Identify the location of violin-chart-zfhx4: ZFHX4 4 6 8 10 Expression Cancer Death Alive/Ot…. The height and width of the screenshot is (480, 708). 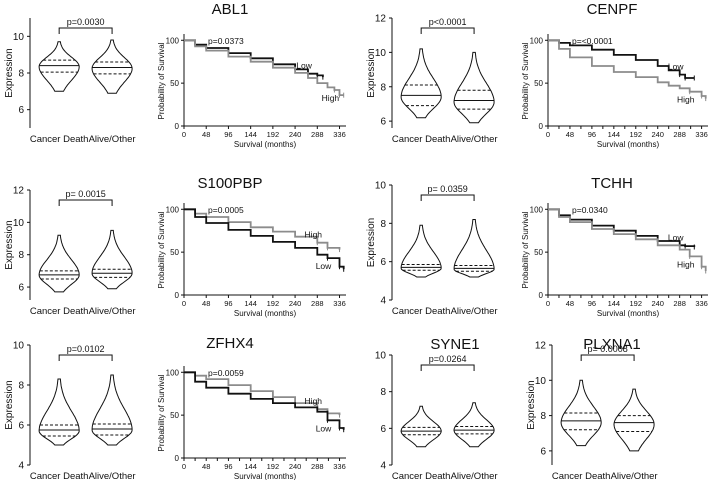
(129, 407).